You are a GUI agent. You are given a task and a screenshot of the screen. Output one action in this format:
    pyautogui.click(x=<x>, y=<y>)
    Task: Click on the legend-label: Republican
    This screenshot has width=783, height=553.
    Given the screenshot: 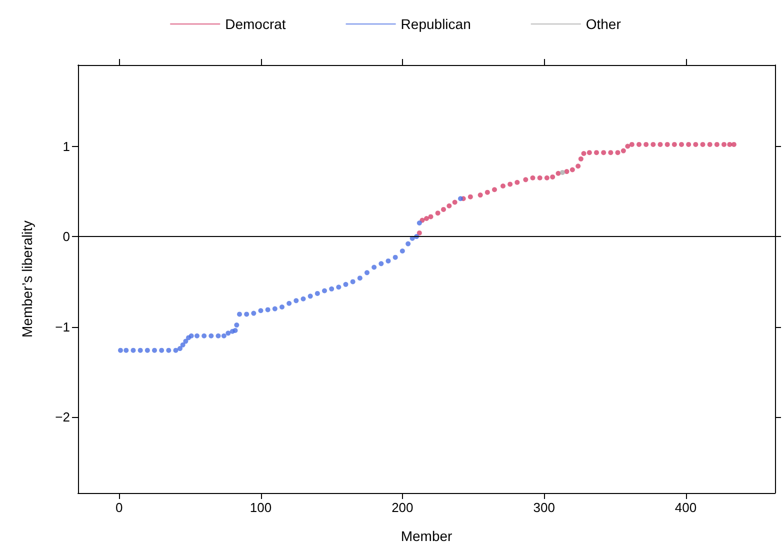 What is the action you would take?
    pyautogui.click(x=435, y=24)
    